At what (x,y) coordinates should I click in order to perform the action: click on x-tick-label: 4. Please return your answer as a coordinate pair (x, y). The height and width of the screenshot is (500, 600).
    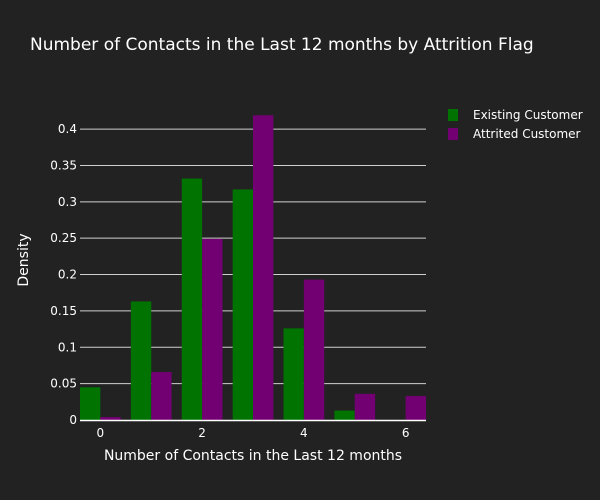
    Looking at the image, I should click on (304, 433).